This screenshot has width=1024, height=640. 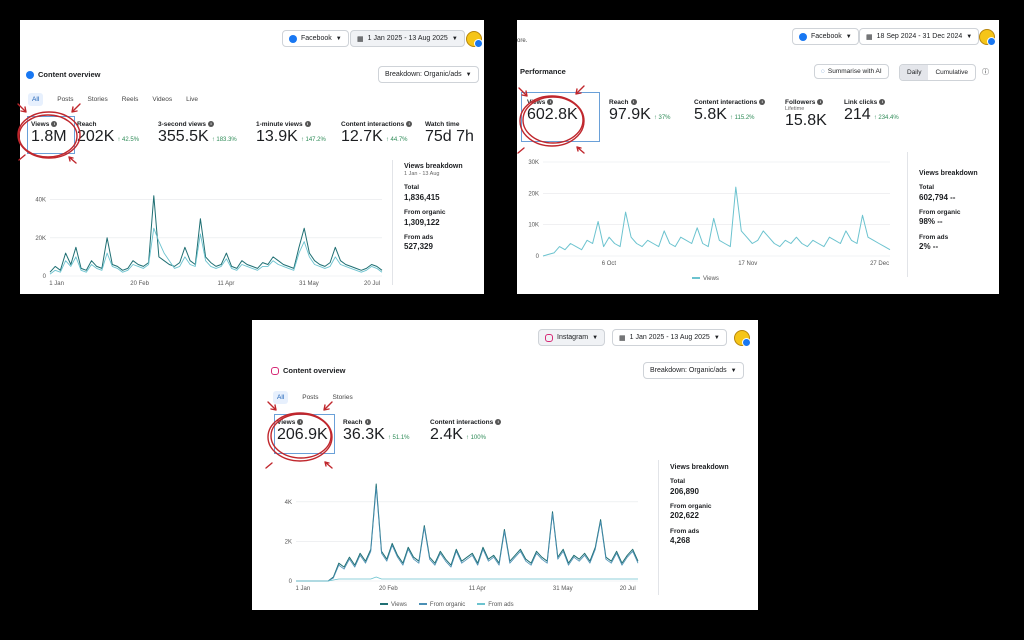 I want to click on tab-reels: Reels, so click(x=130, y=99).